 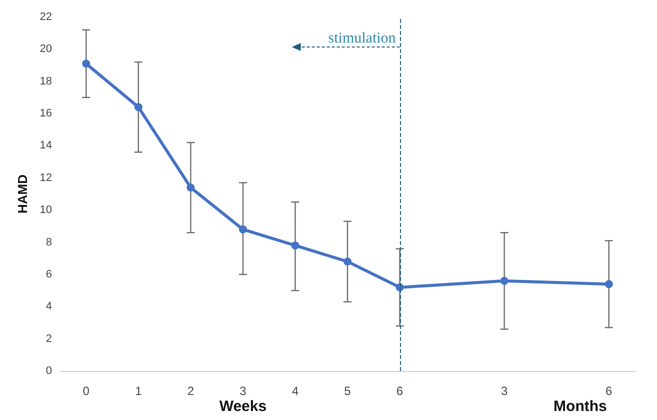 I want to click on text: Months, so click(x=580, y=406).